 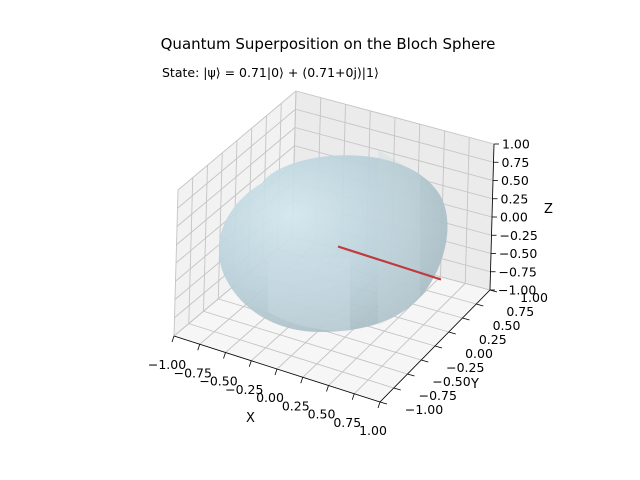 What do you see at coordinates (438, 395) in the screenshot?
I see `y-tick-label-1: −0.75` at bounding box center [438, 395].